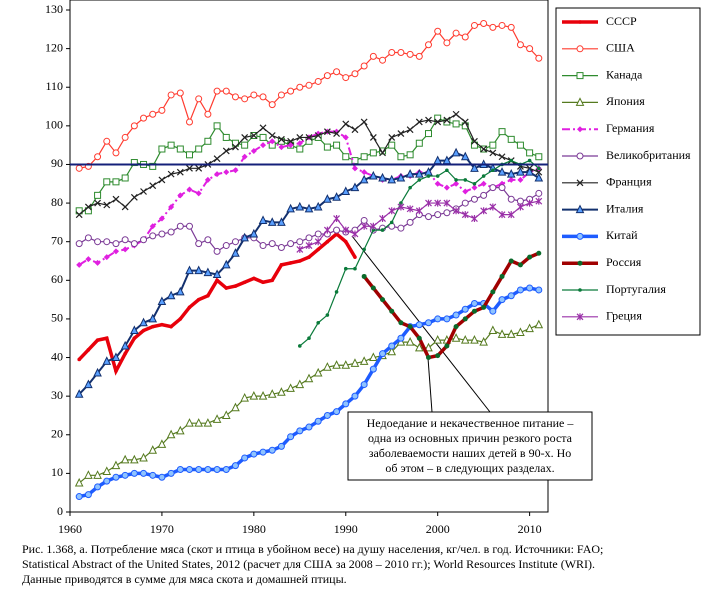 This screenshot has height=592, width=716. Describe the element at coordinates (470, 453) in the screenshot. I see `annotation-text: заболеваемости наших детей в 90-х. Но` at that location.